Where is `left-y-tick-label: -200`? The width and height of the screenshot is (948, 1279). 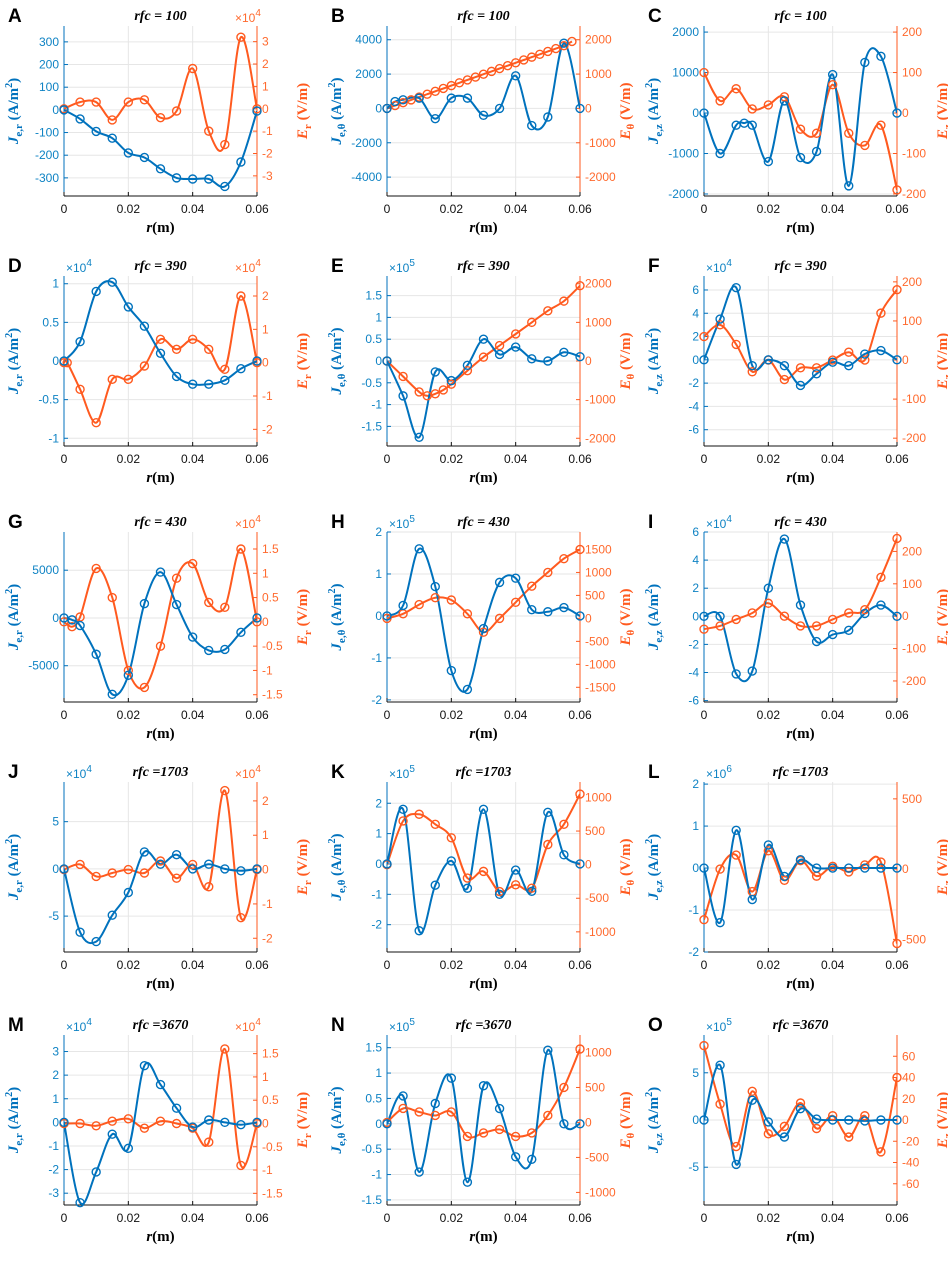
left-y-tick-label: -200 is located at coordinates (47, 155).